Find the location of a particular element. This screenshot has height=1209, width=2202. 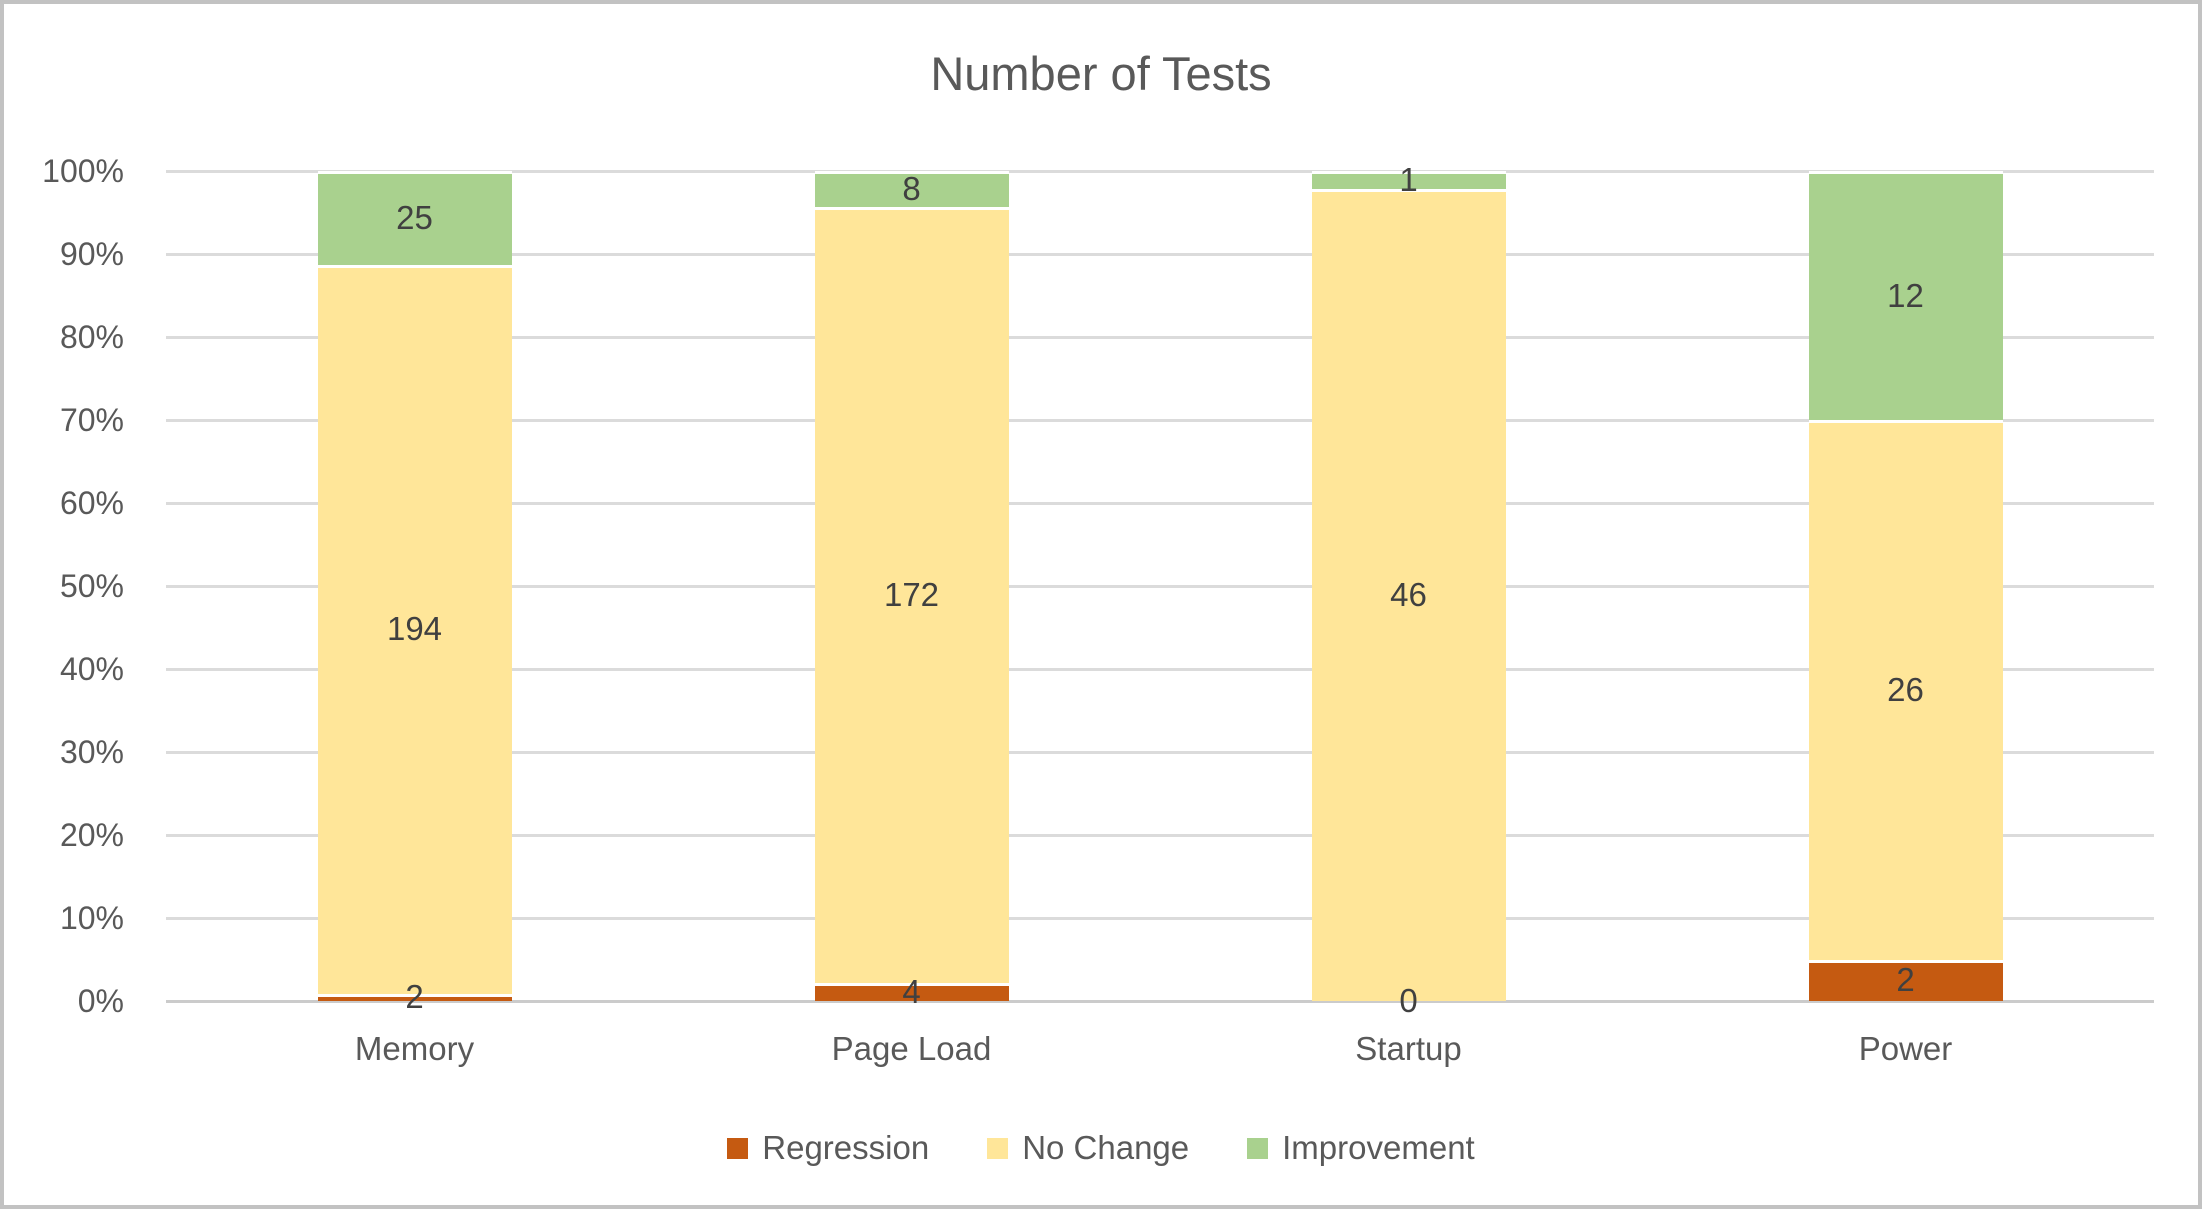

category-label-power: Power is located at coordinates (1905, 1048).